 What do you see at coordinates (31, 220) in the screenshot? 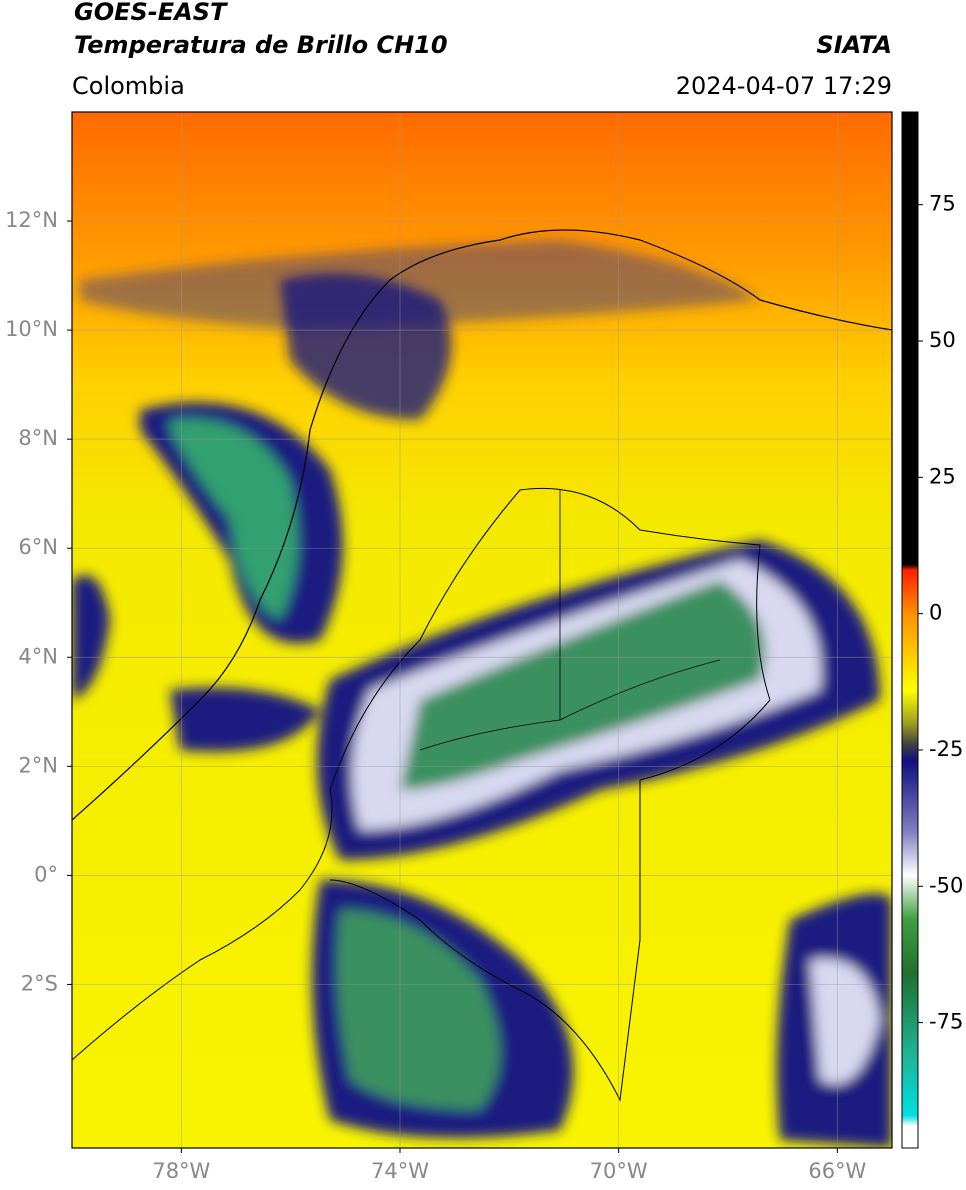
I see `lat-tick-label: 12°N` at bounding box center [31, 220].